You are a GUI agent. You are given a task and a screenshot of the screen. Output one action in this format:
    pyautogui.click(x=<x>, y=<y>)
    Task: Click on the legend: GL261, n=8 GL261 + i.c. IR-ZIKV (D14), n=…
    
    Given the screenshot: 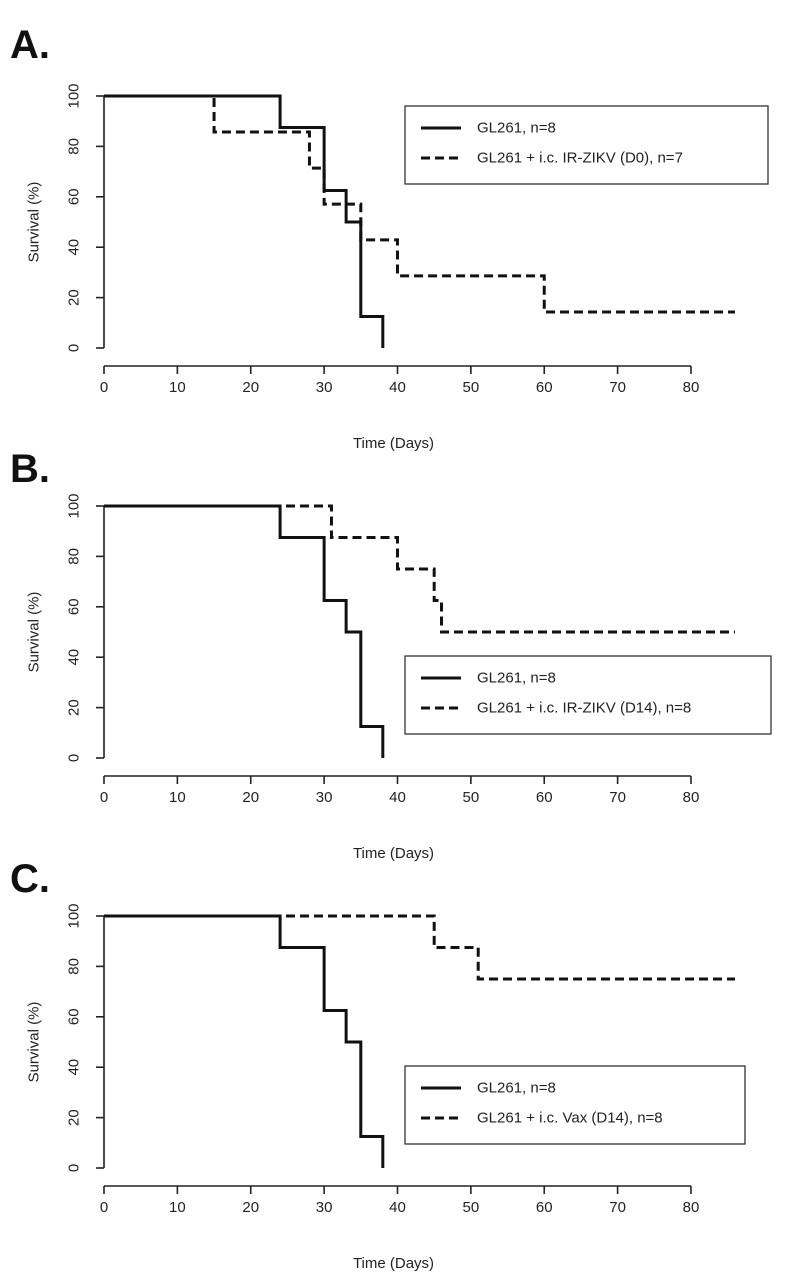 What is the action you would take?
    pyautogui.click(x=588, y=695)
    